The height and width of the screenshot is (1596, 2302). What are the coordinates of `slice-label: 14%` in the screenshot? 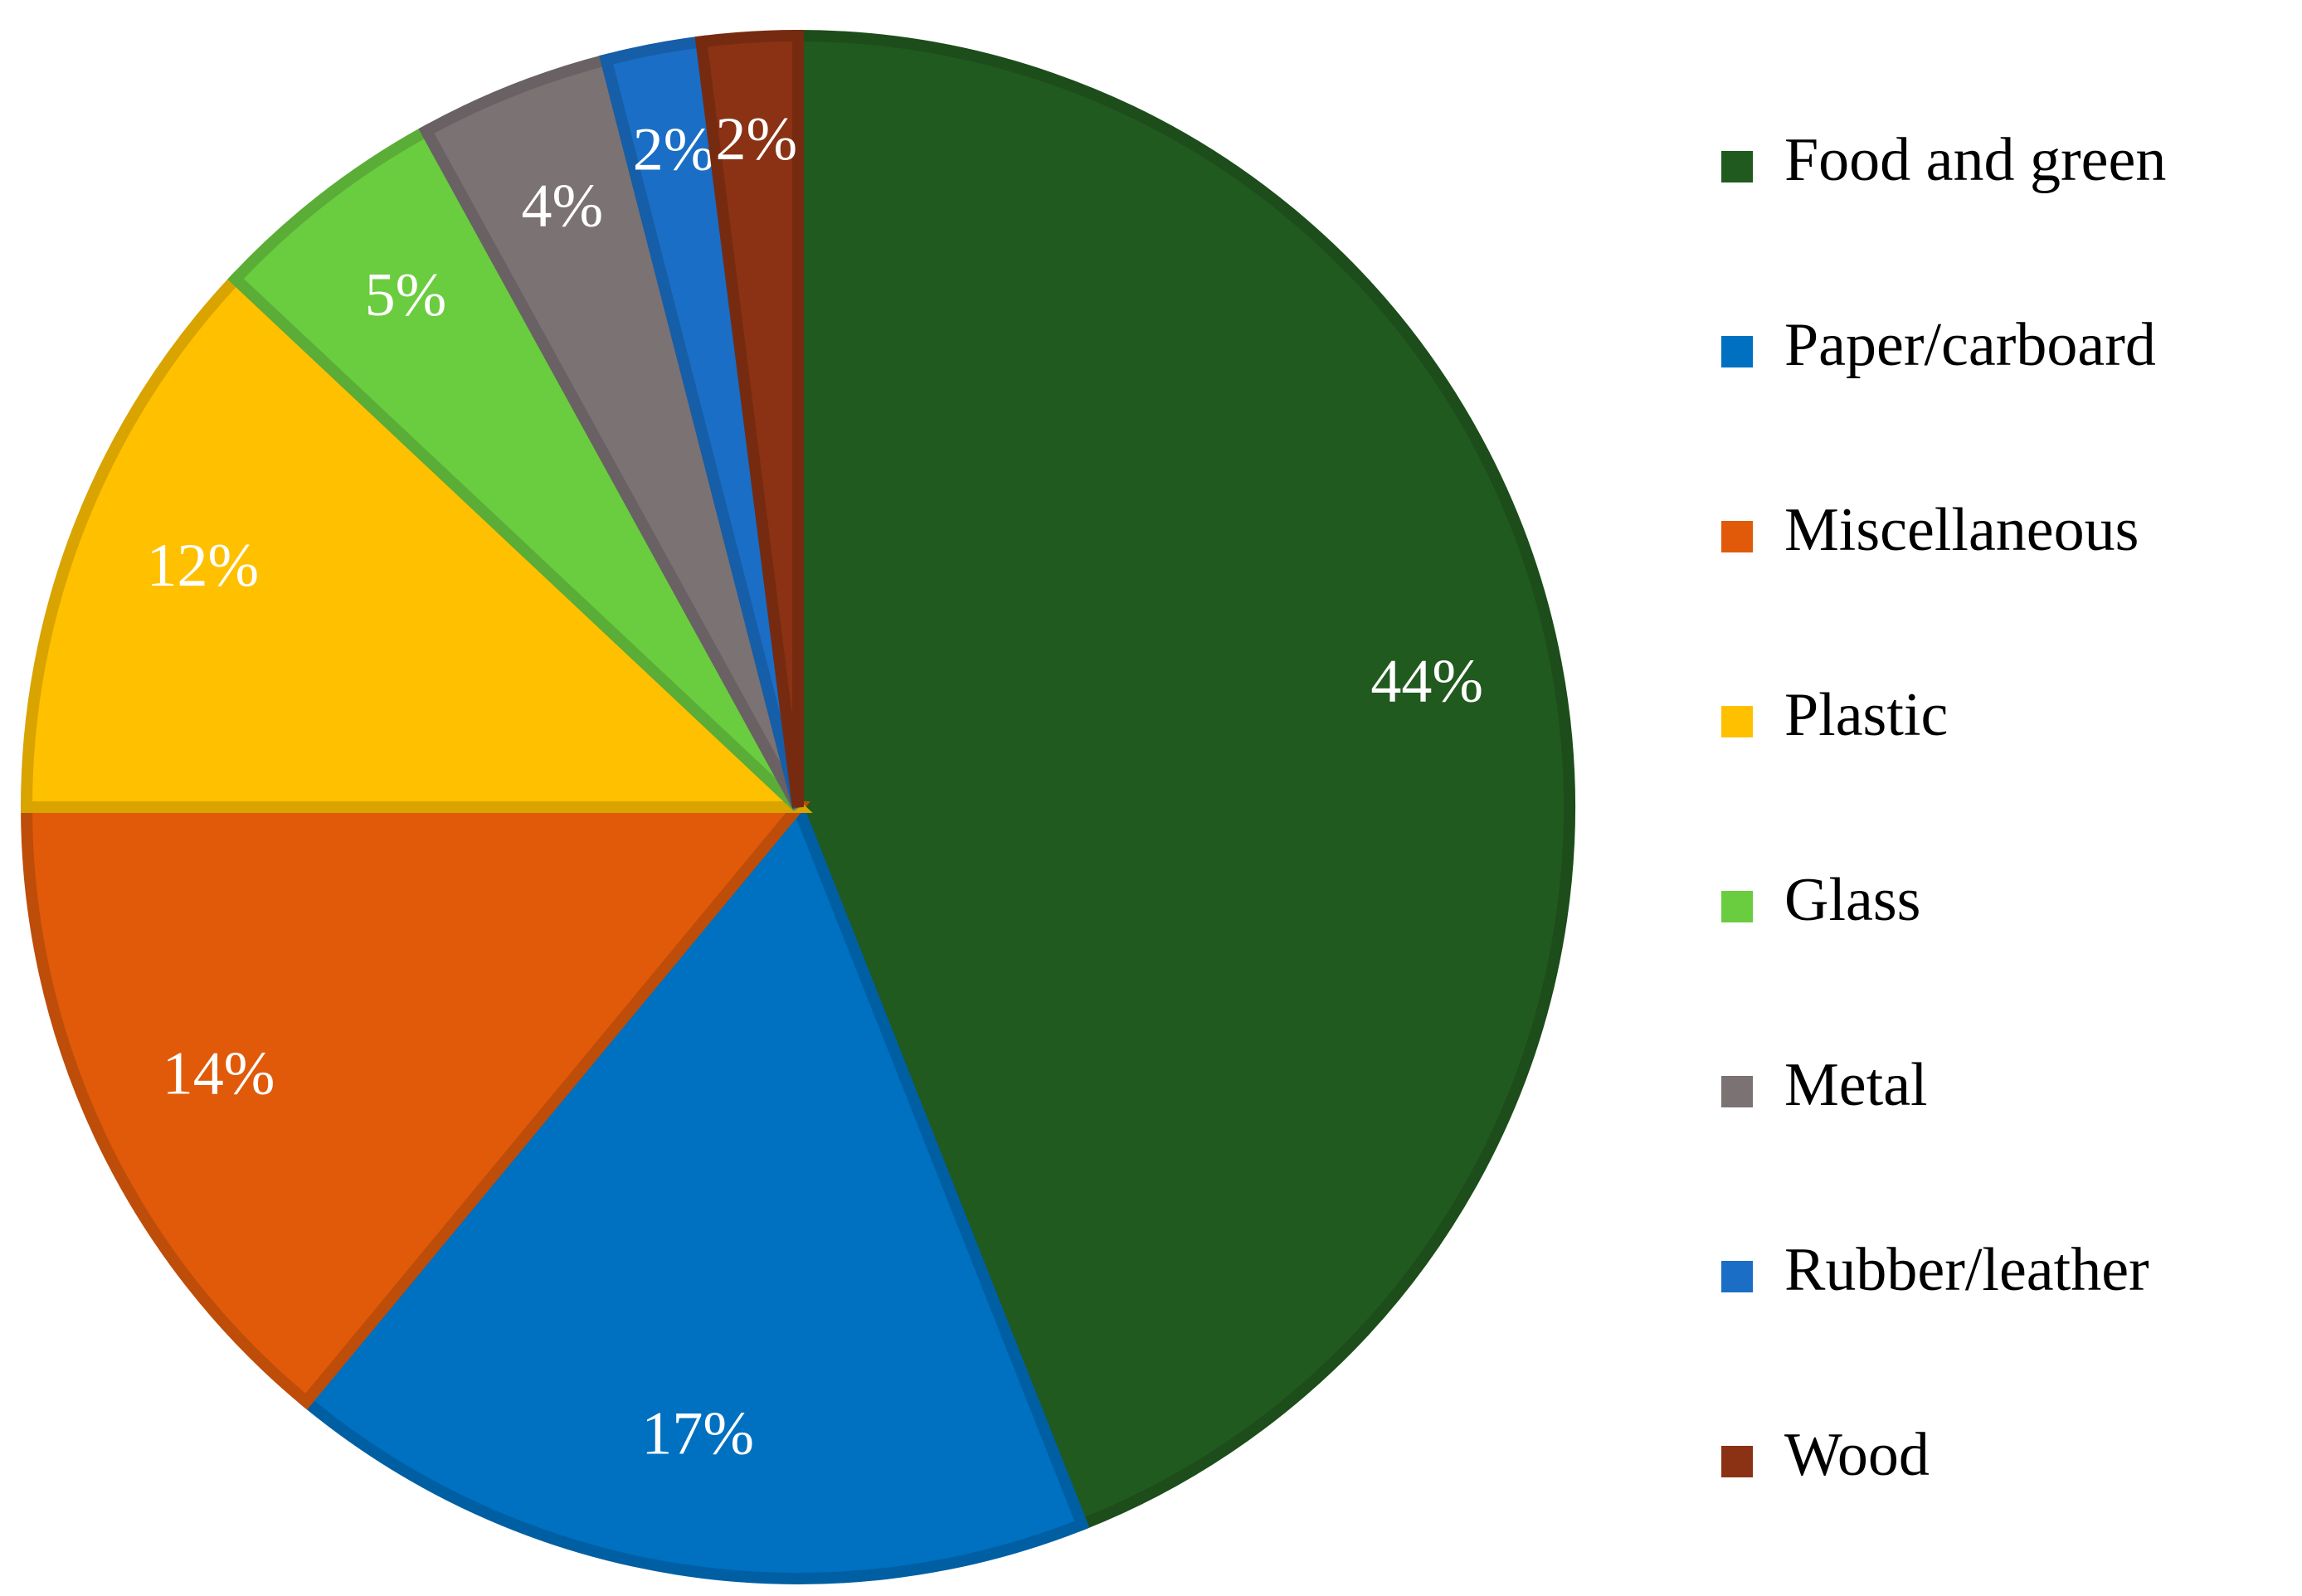 It's located at (219, 1074).